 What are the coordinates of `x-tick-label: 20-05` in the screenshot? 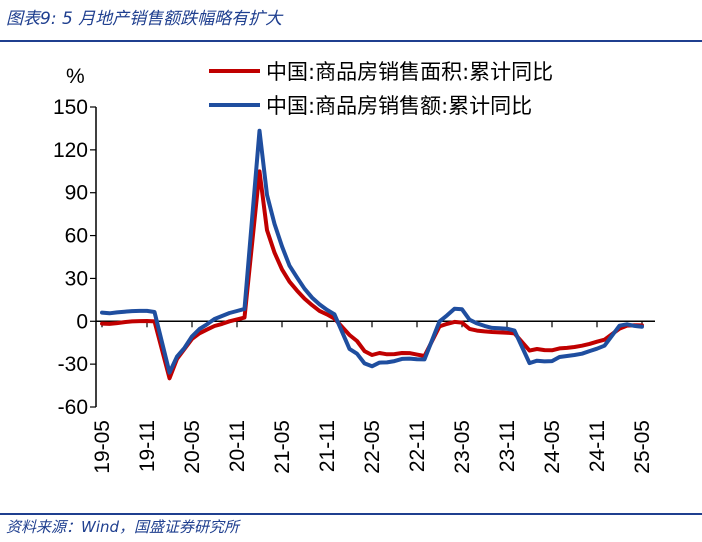 It's located at (192, 447).